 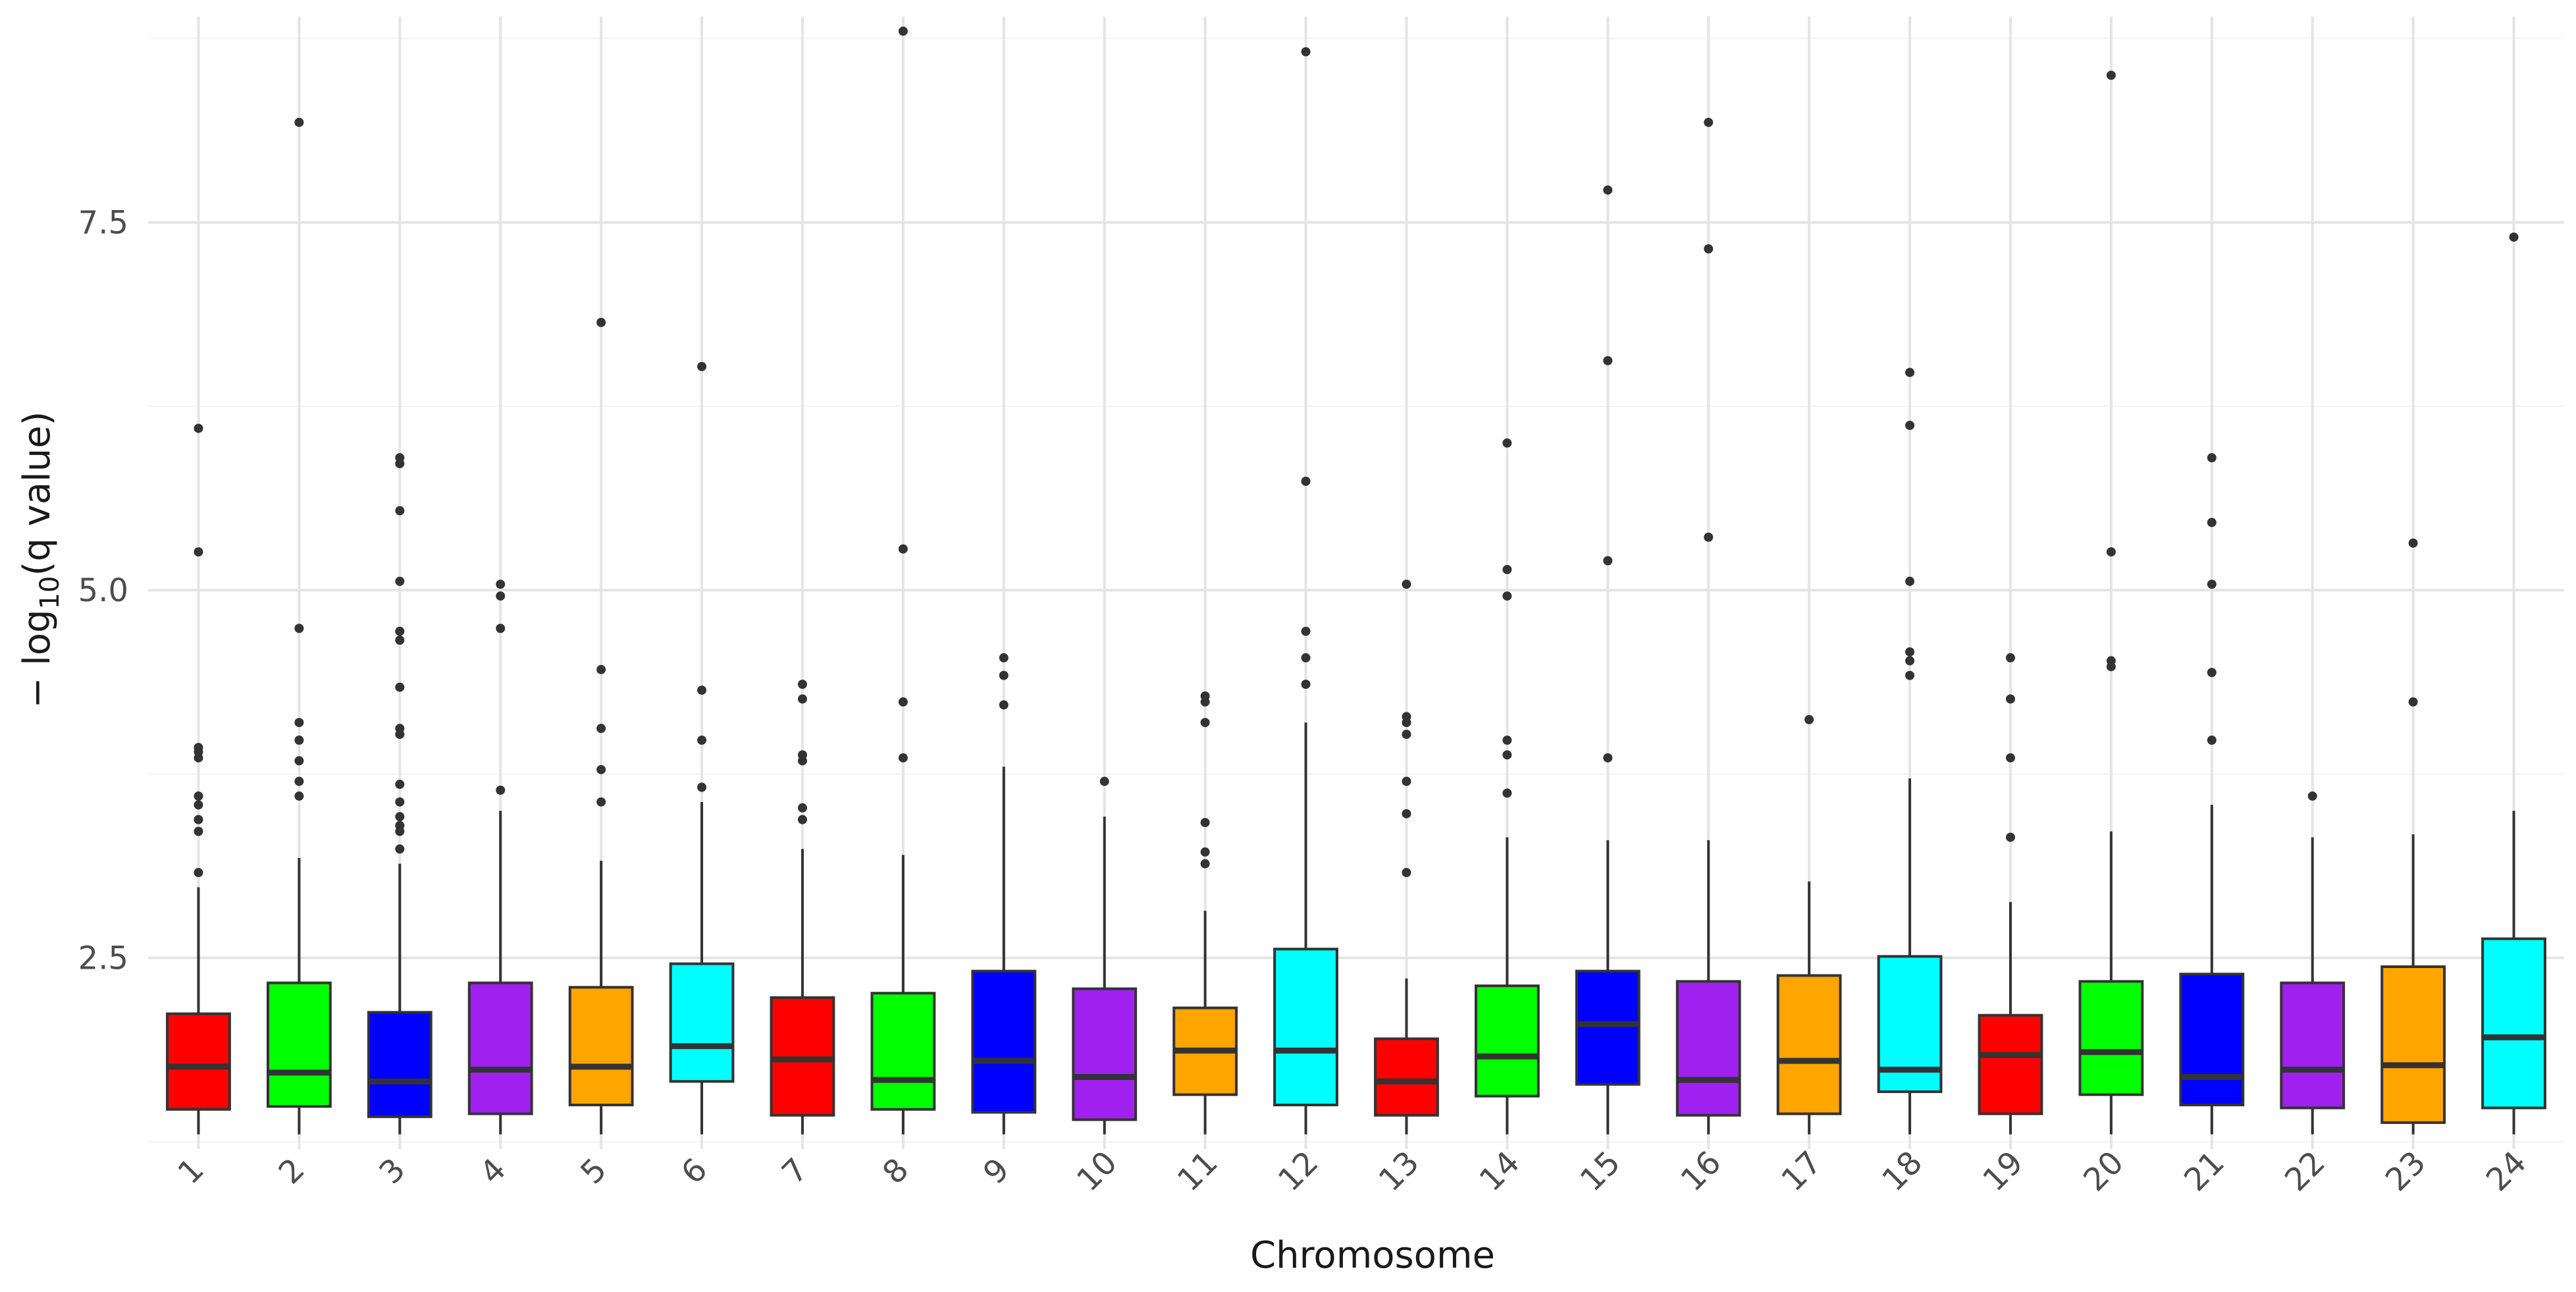 I want to click on y-axis-title-suffix: (q value), so click(x=37, y=493).